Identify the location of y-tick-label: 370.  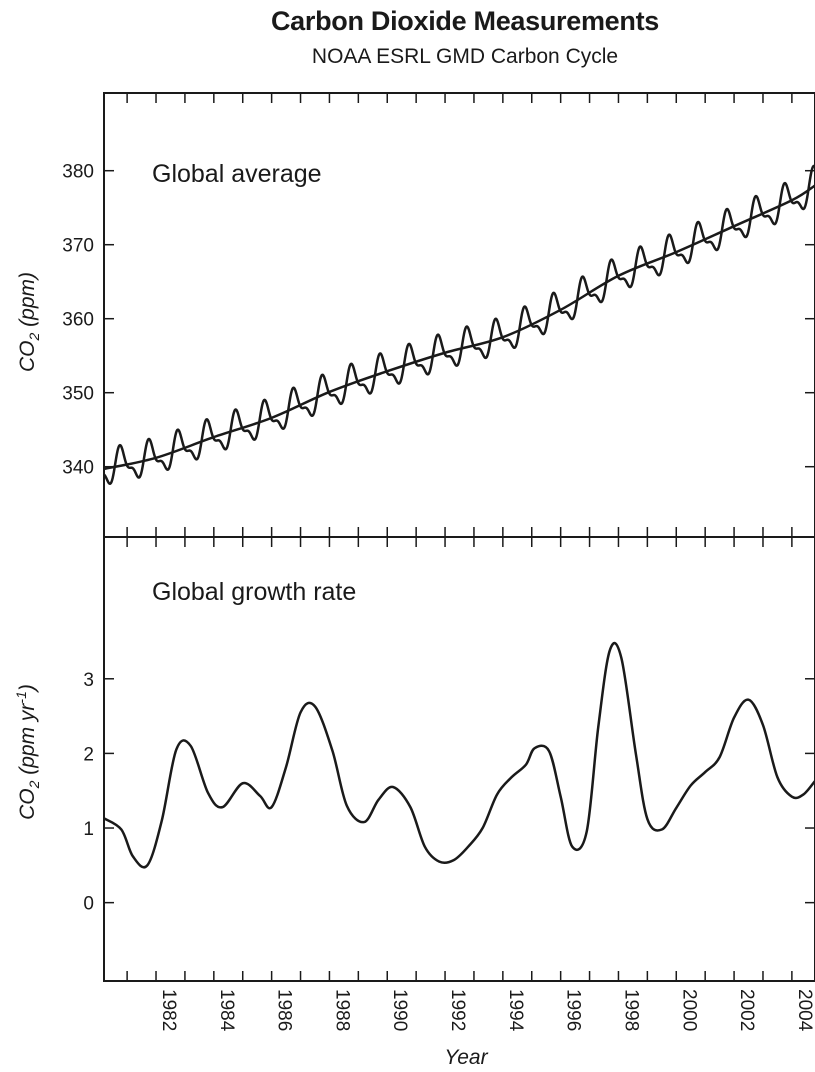
(78, 246).